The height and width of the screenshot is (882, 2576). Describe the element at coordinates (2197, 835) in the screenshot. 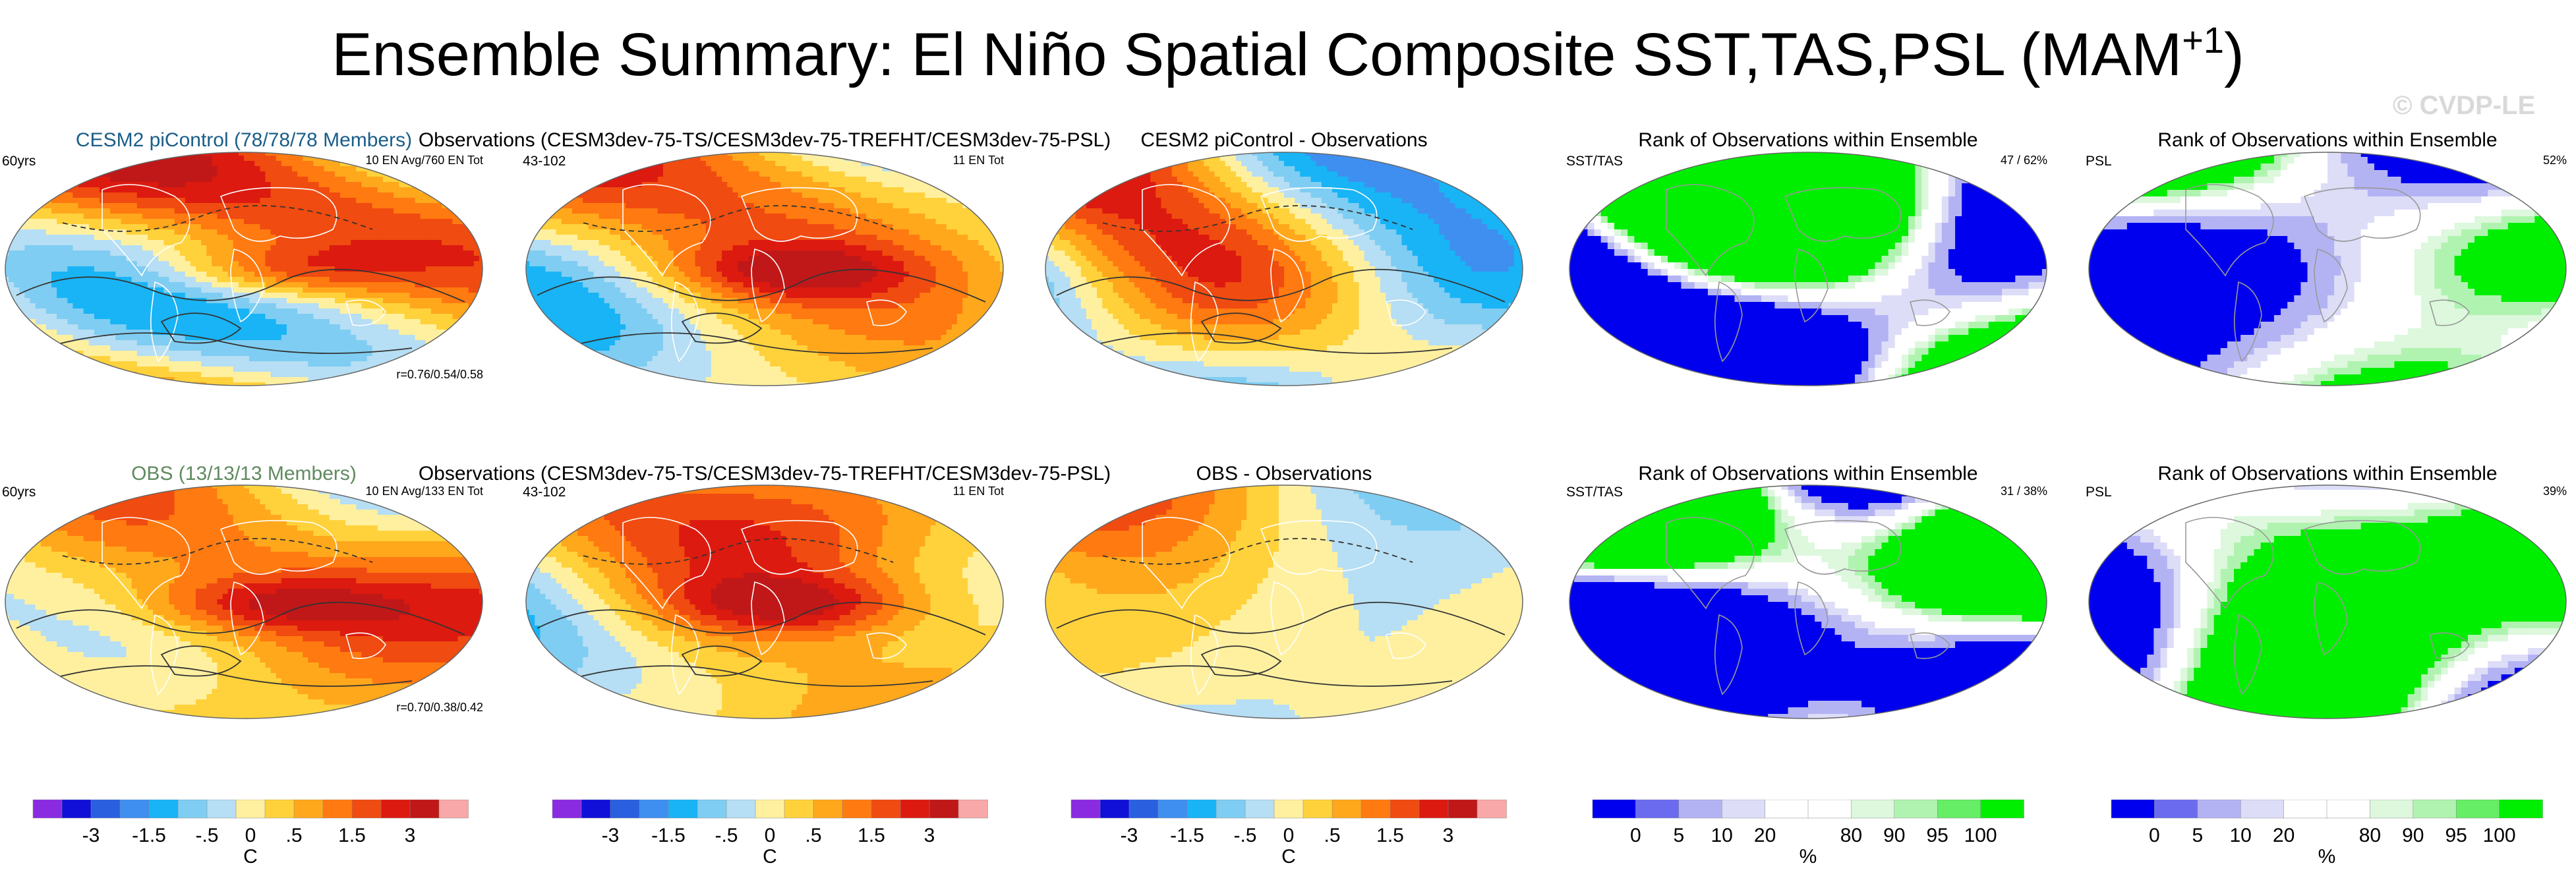

I see `colorbar-tick-label: 5` at that location.